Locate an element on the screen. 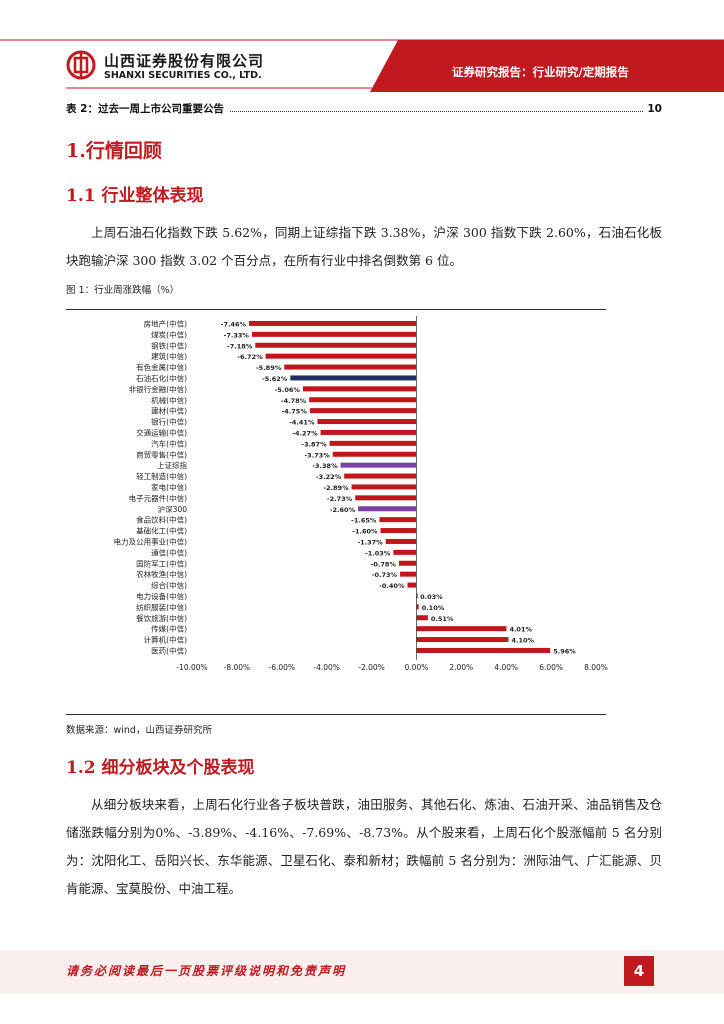 Image resolution: width=724 pixels, height=1024 pixels. chart-category-label: 家电(中信) is located at coordinates (169, 487).